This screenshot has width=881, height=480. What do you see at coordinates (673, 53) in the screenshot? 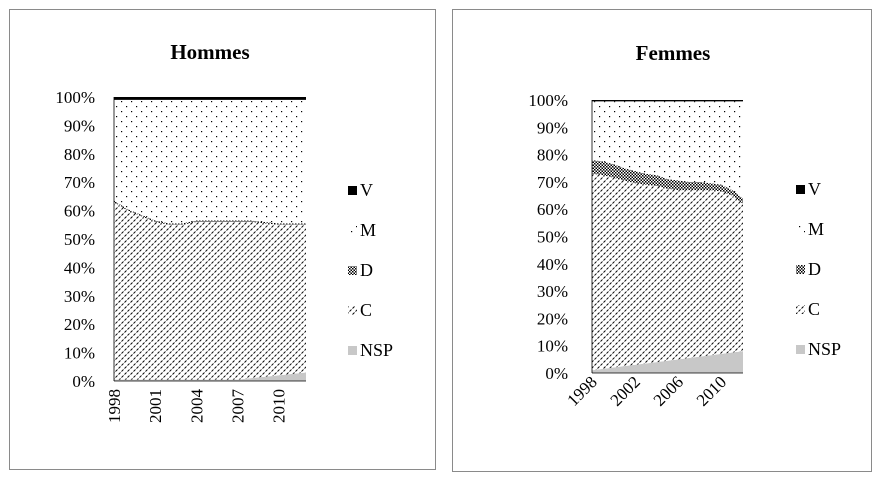
I see `chart-title: Femmes` at bounding box center [673, 53].